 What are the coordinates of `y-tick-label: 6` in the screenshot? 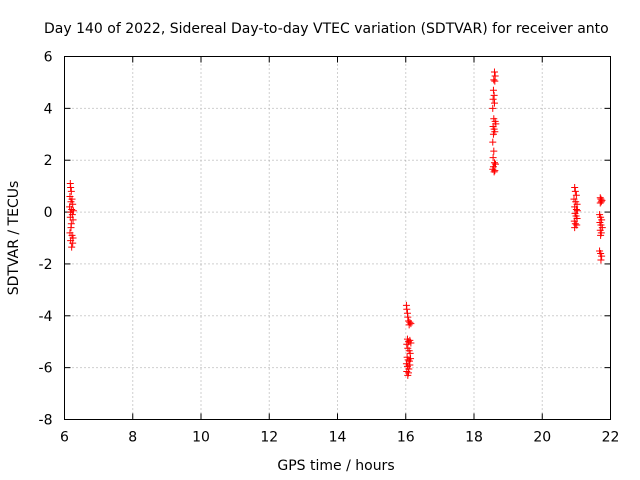 It's located at (48, 58).